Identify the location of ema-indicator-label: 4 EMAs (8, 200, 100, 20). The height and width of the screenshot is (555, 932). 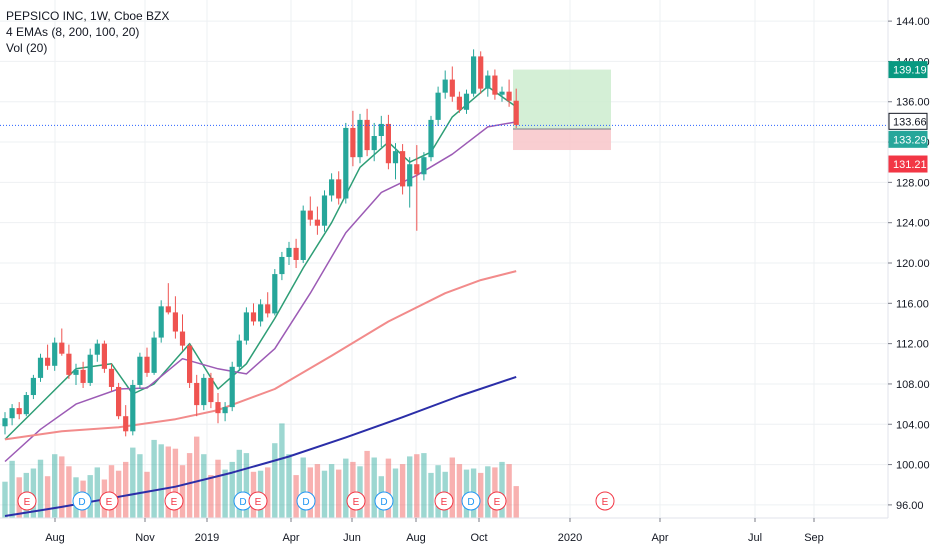
(73, 32).